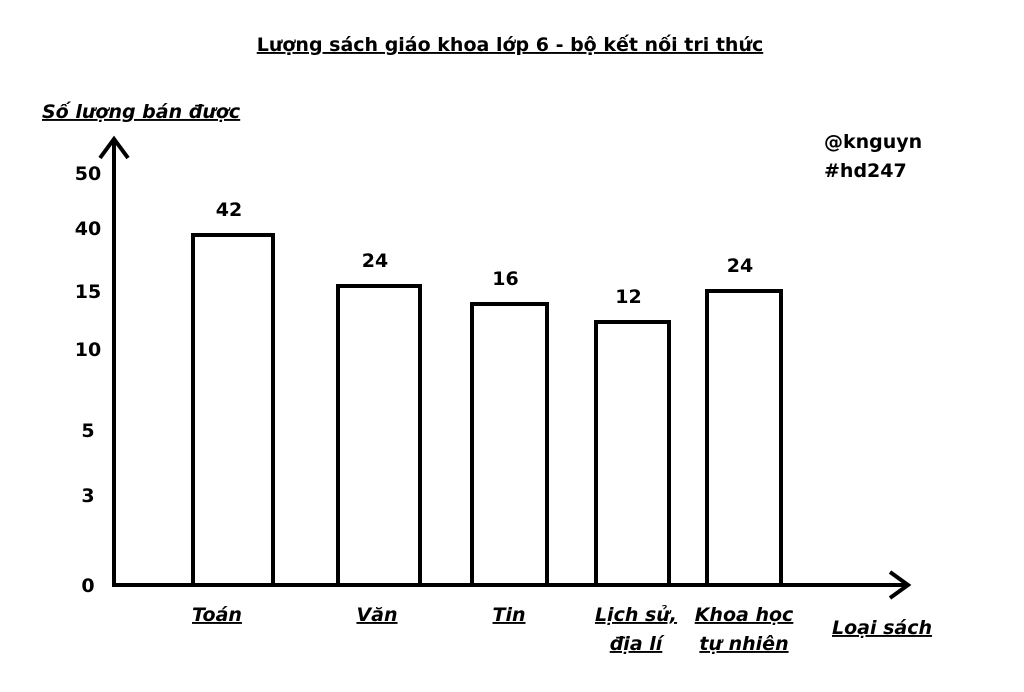  Describe the element at coordinates (637, 644) in the screenshot. I see `category-label: địa lí` at that location.